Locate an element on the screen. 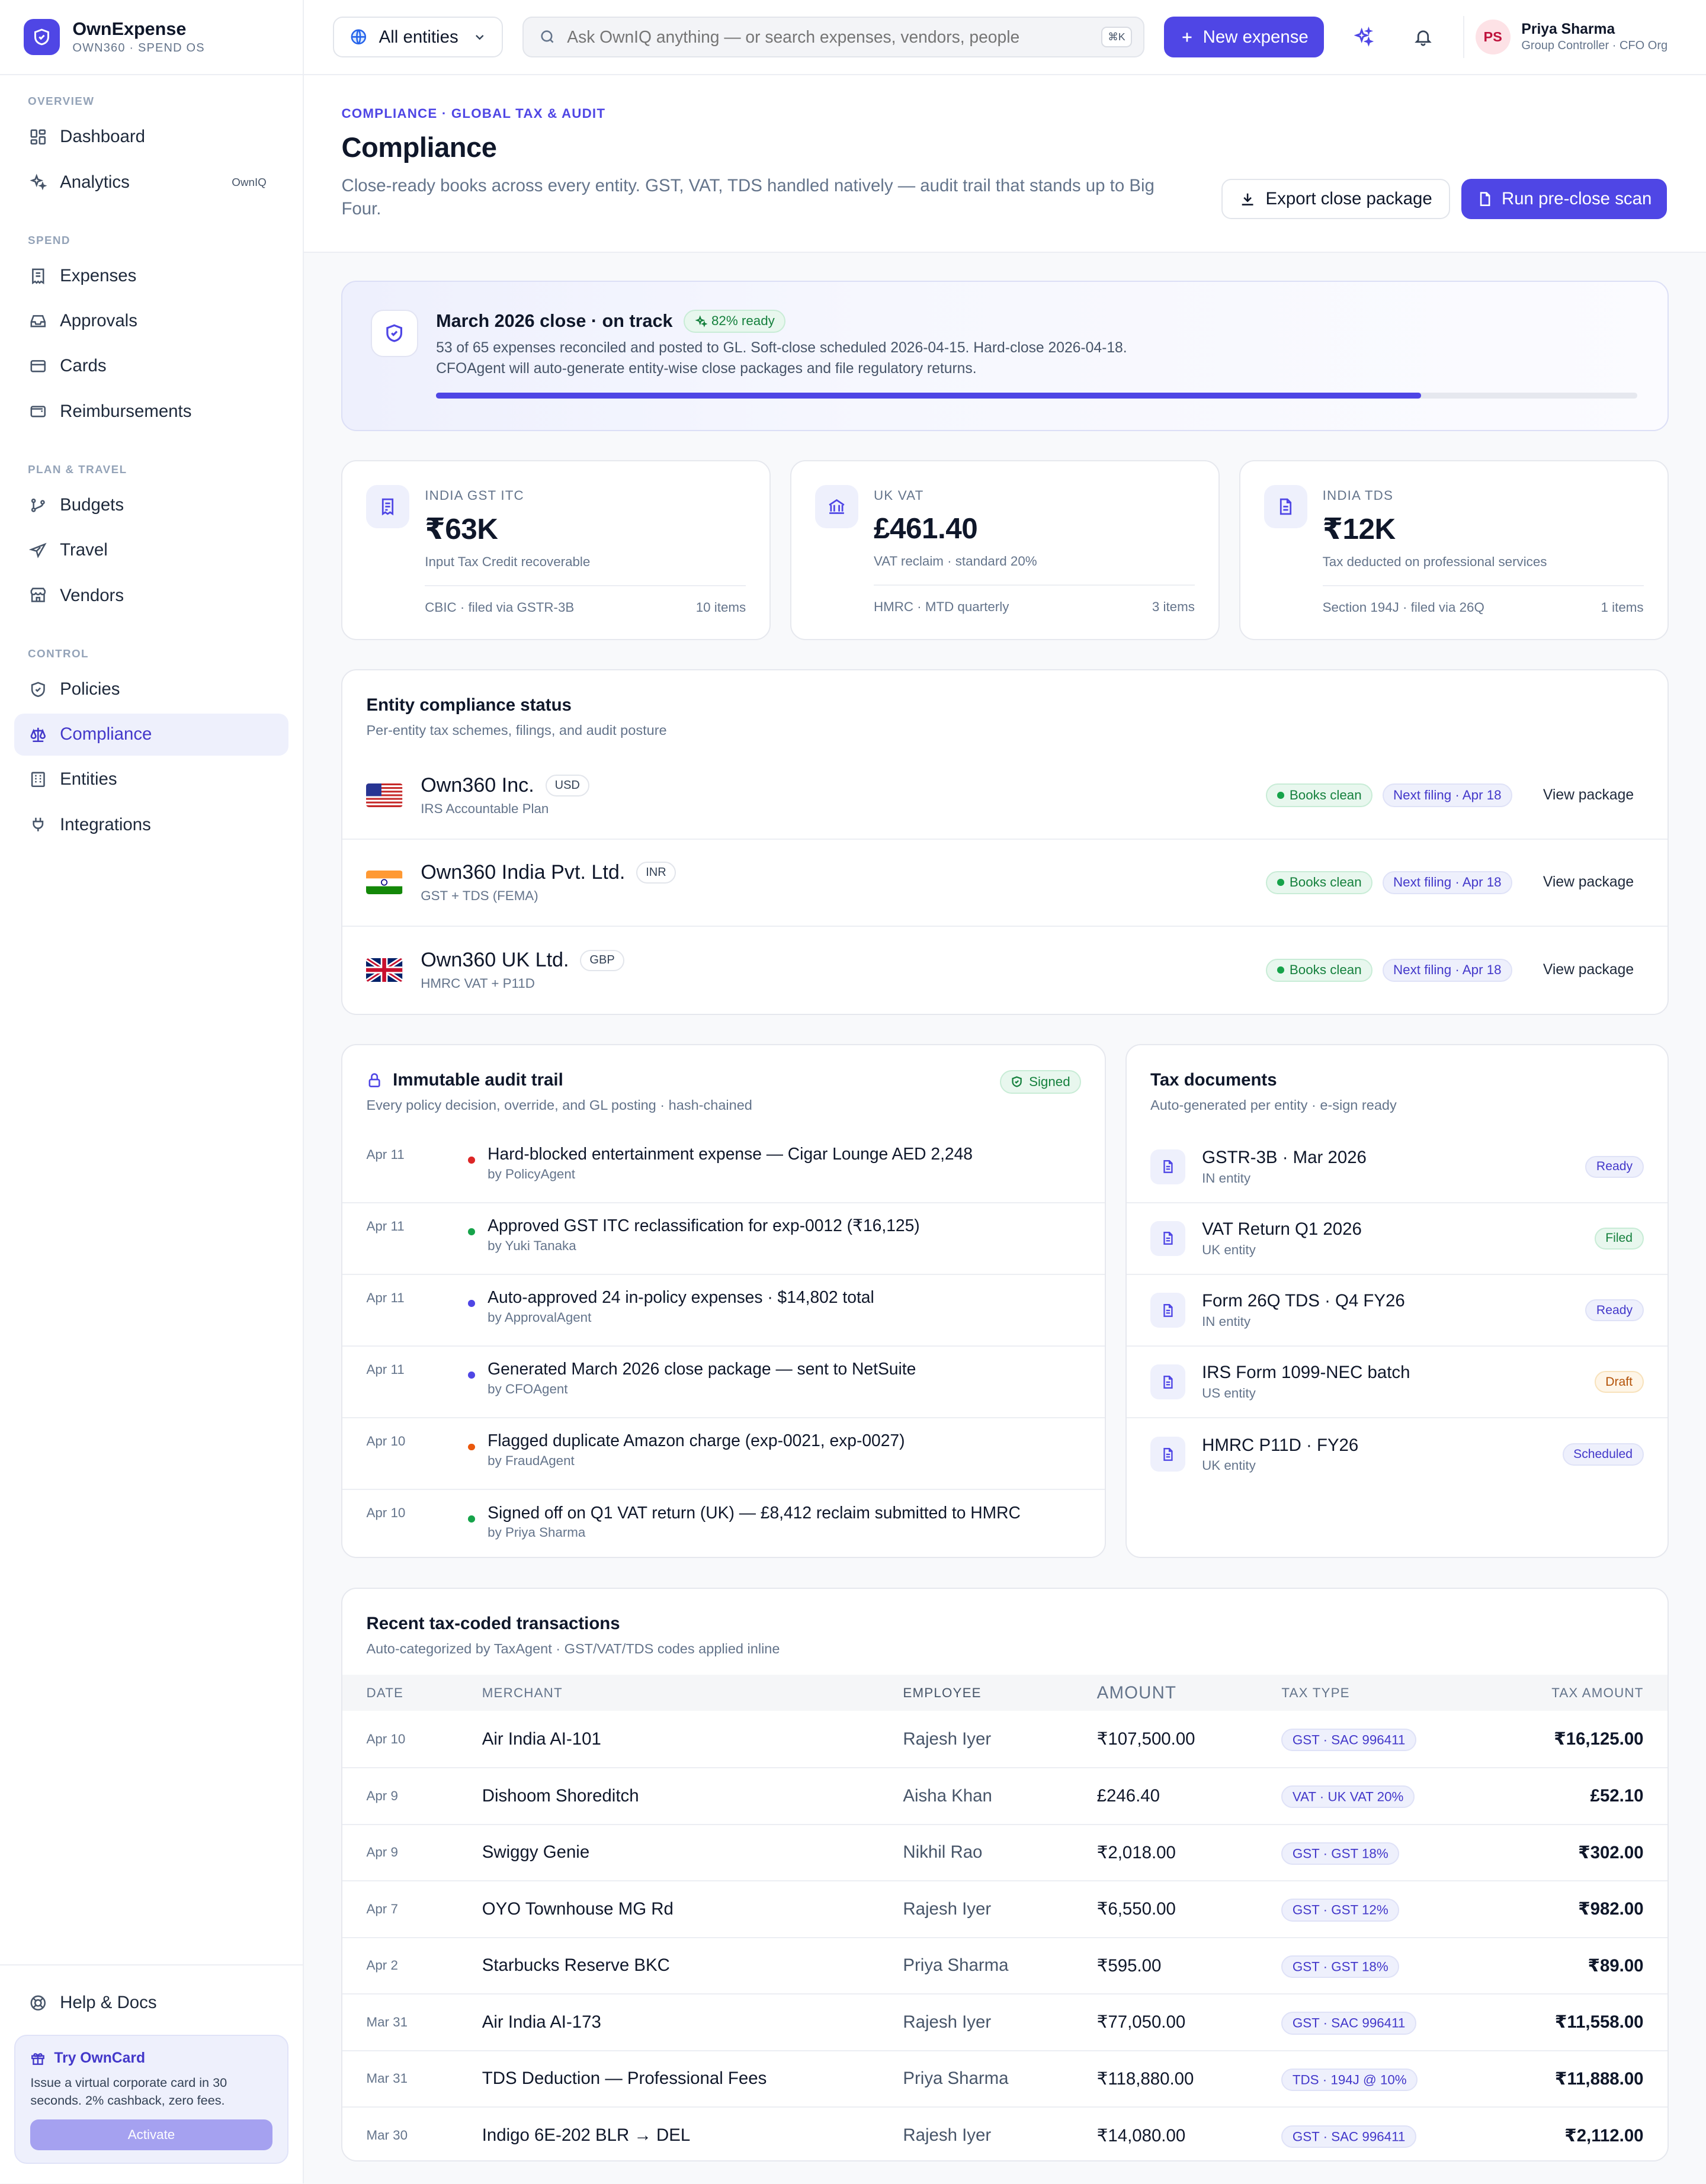 The image size is (1706, 2184). sidebar-item-entities: Entities is located at coordinates (151, 780).